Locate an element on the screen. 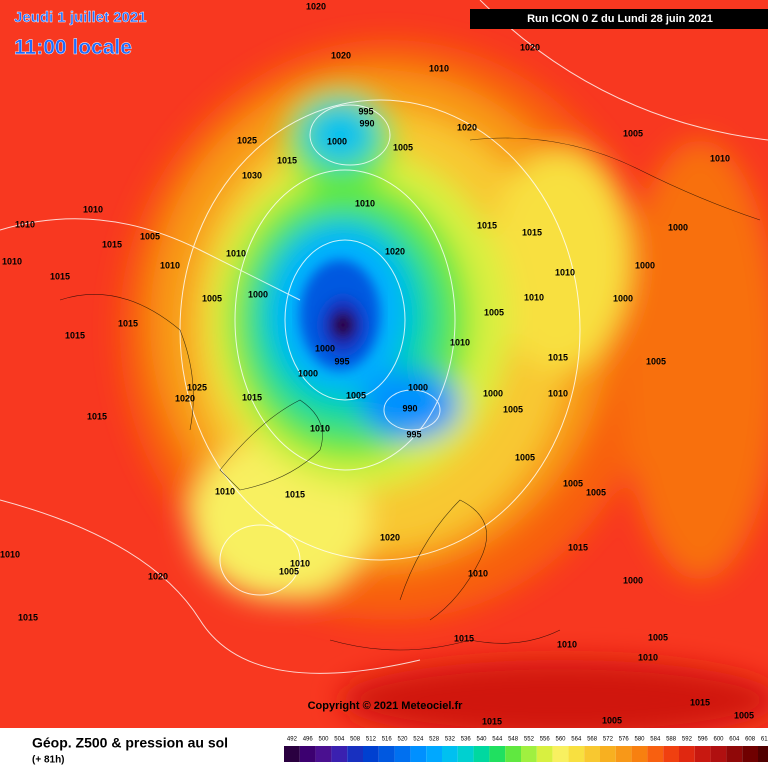 This screenshot has height=768, width=768. copyright: Copyright © 2021 Meteociel.fr is located at coordinates (386, 706).